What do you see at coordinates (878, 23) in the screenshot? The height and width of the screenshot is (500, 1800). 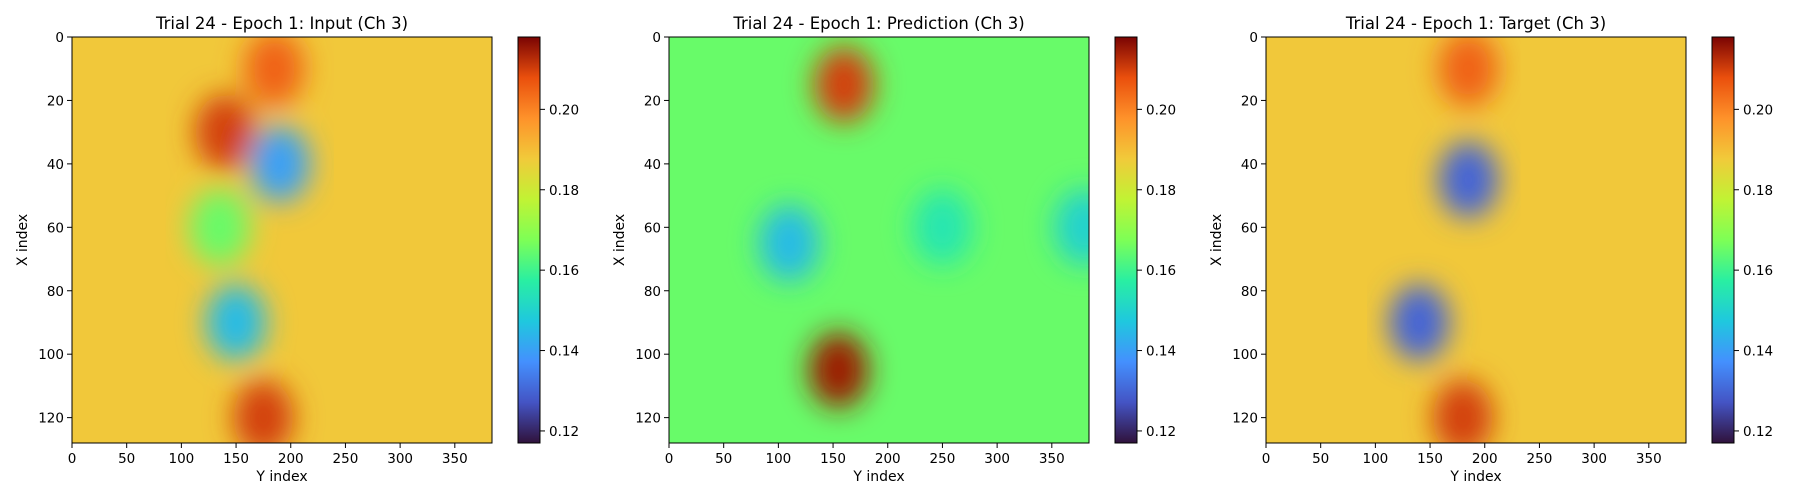 I see `chart-title: Trial 24 - Epoch 1: Prediction (Ch 3)` at bounding box center [878, 23].